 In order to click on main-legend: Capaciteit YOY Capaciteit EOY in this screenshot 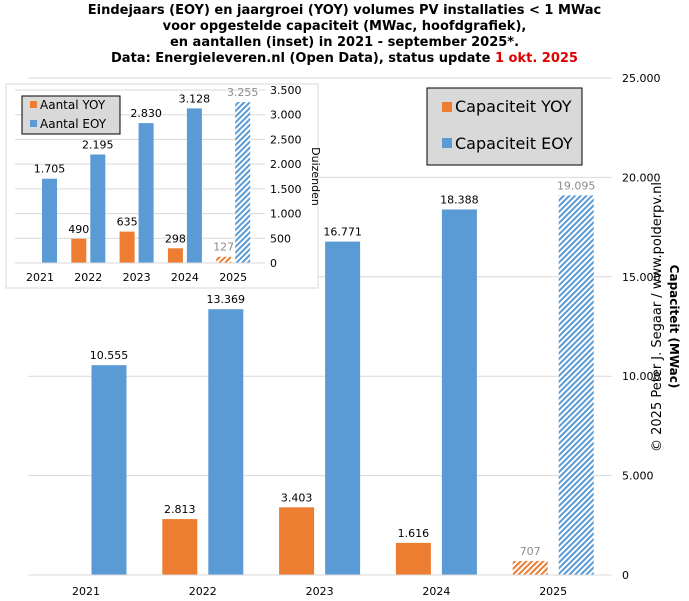, I will do `click(504, 126)`.